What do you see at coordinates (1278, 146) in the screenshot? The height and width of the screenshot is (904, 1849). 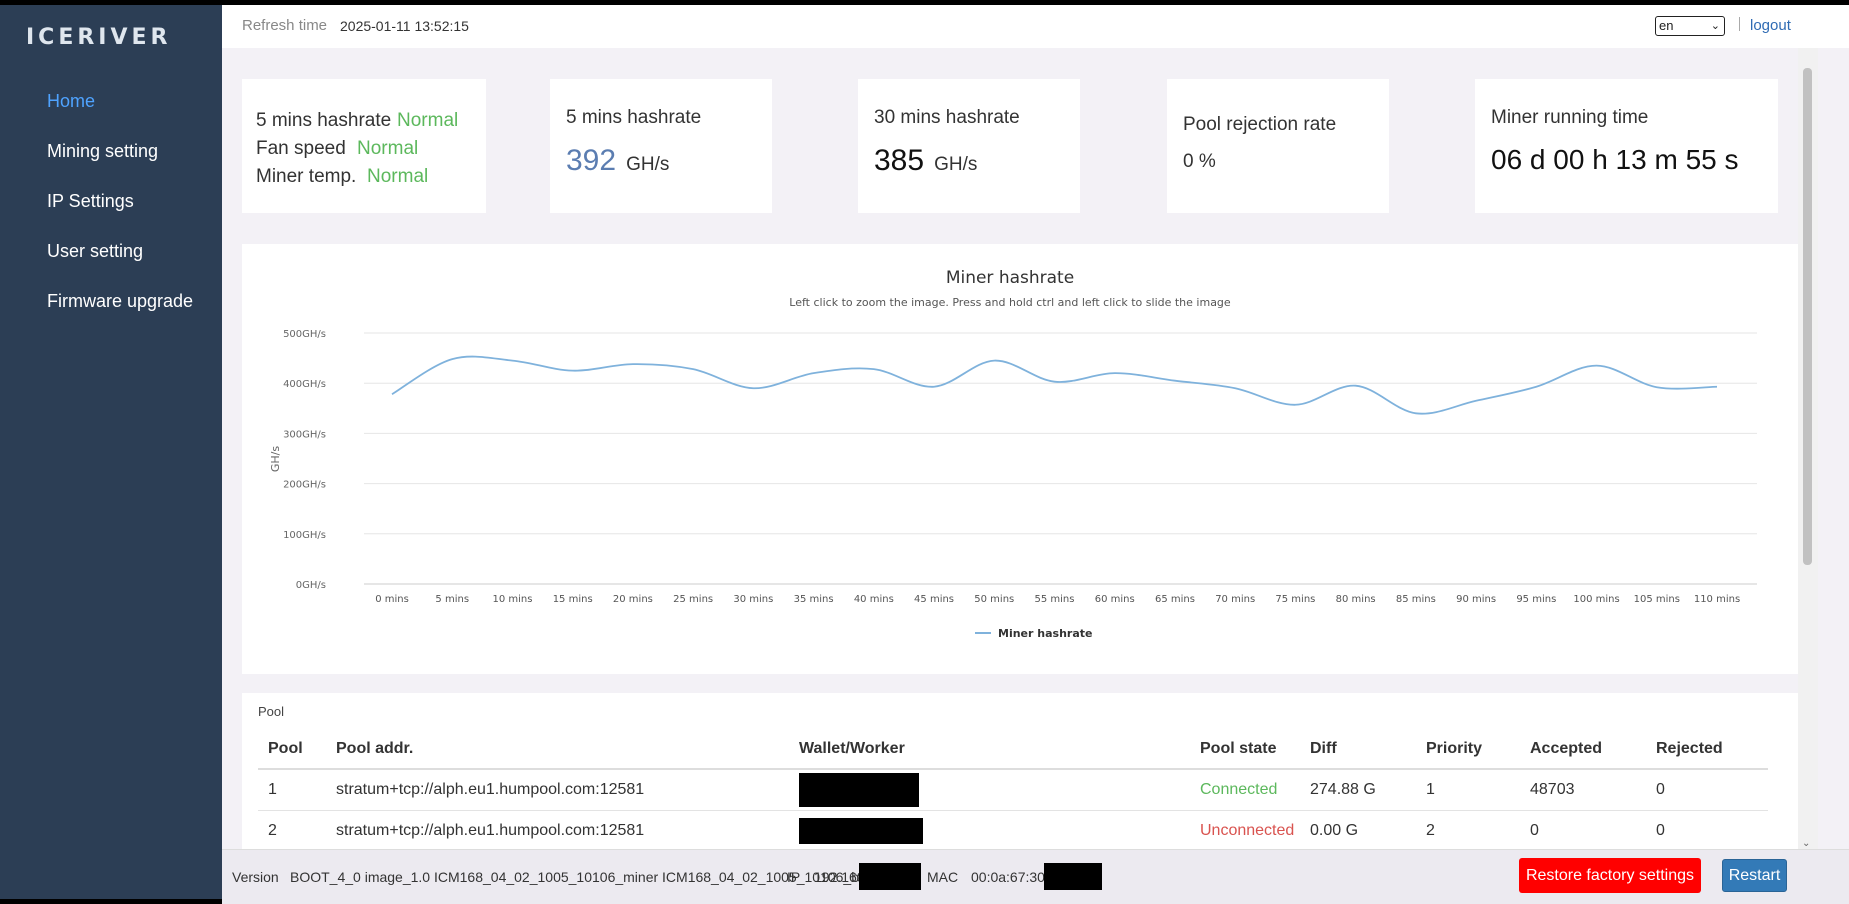 I see `rejection-rate-card: Pool rejection rate 0 %` at bounding box center [1278, 146].